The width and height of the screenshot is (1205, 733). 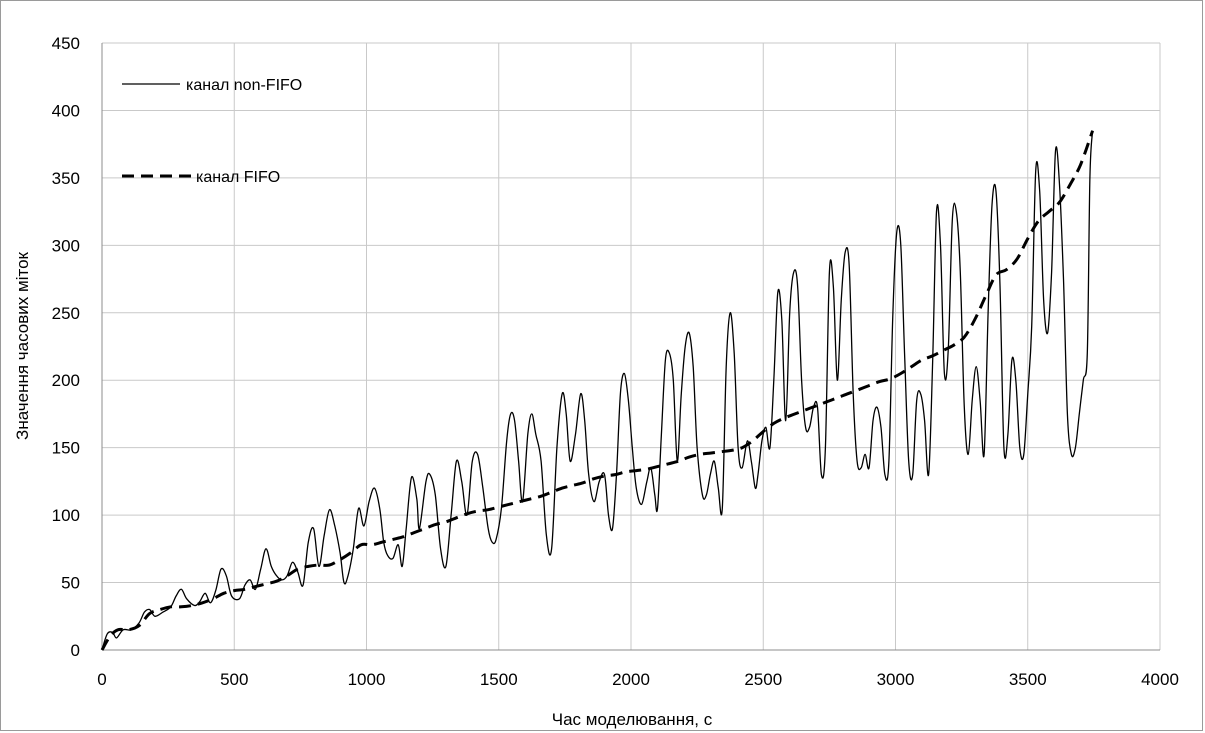 What do you see at coordinates (70, 583) in the screenshot?
I see `y-tick-label: 50` at bounding box center [70, 583].